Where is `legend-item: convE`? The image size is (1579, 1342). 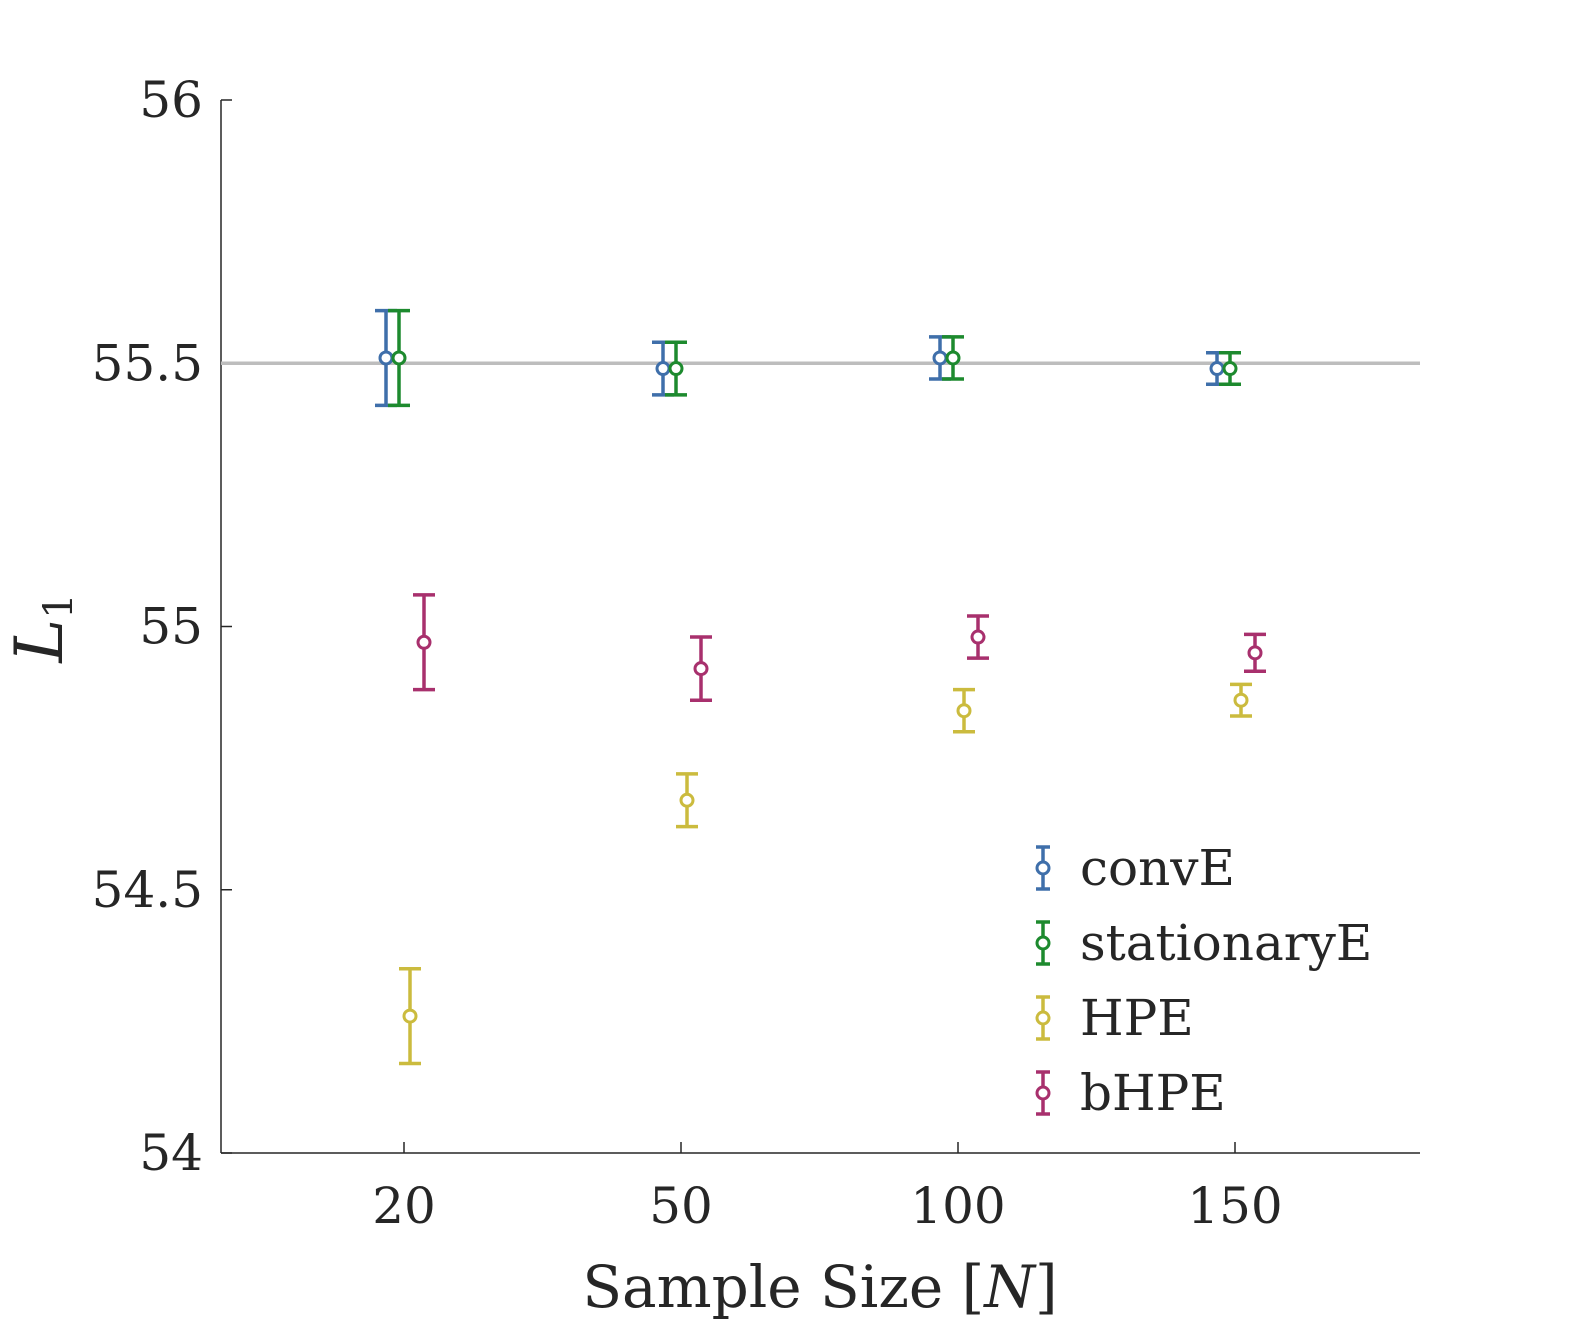
legend-item: convE is located at coordinates (1135, 868).